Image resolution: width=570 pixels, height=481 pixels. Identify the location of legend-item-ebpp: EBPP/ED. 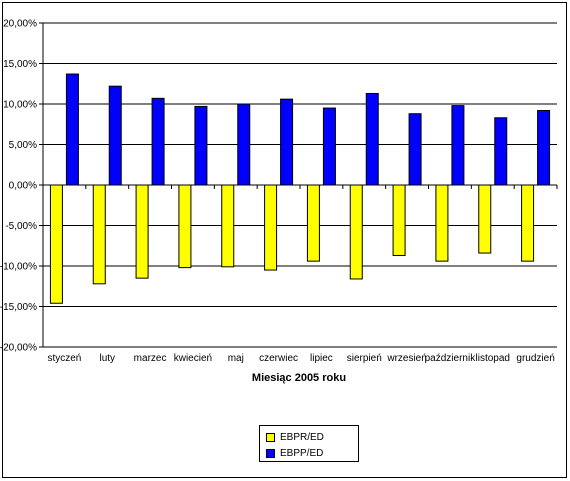
(294, 453).